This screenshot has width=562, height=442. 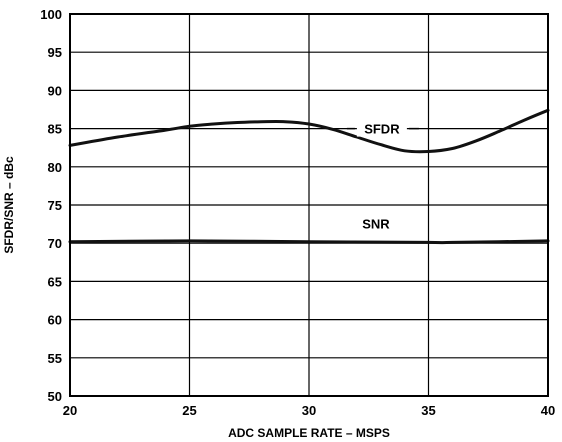 I want to click on x-tick-label: 20, so click(x=70, y=410).